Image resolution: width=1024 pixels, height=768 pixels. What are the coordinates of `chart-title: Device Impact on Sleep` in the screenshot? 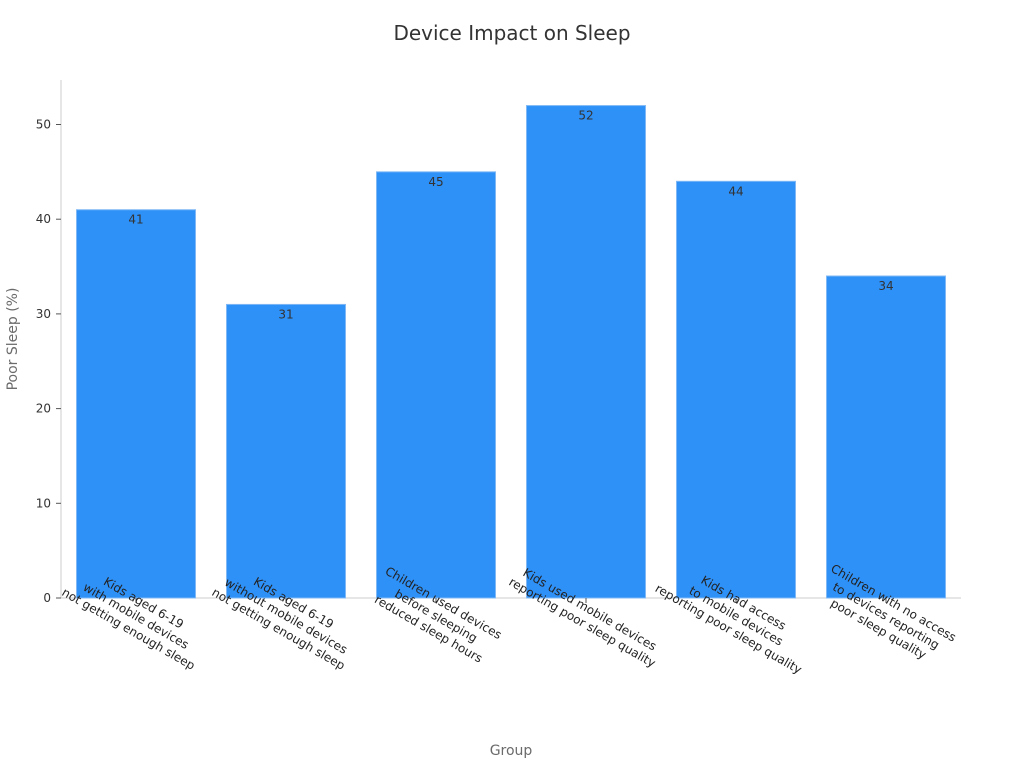 It's located at (511, 33).